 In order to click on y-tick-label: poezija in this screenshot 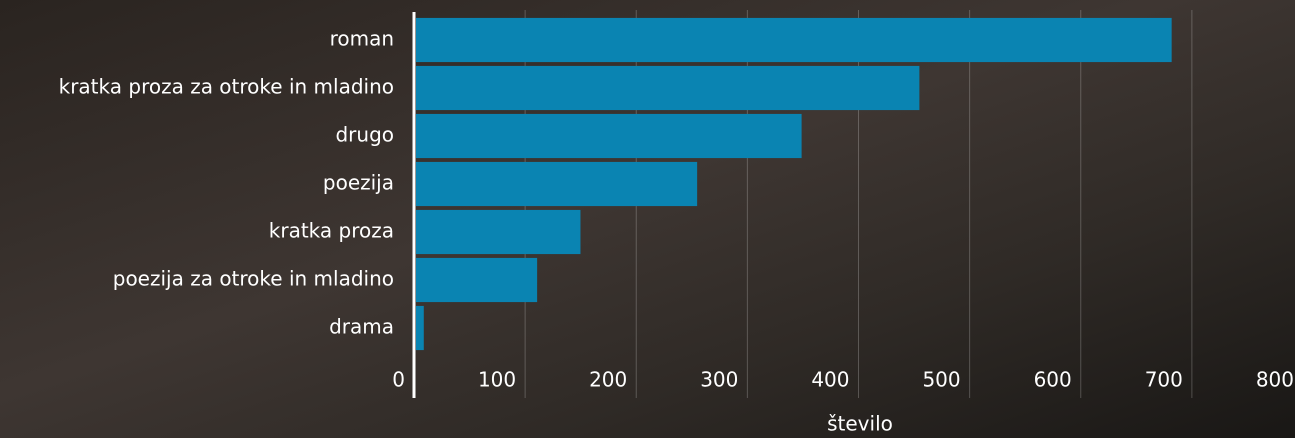, I will do `click(358, 183)`.